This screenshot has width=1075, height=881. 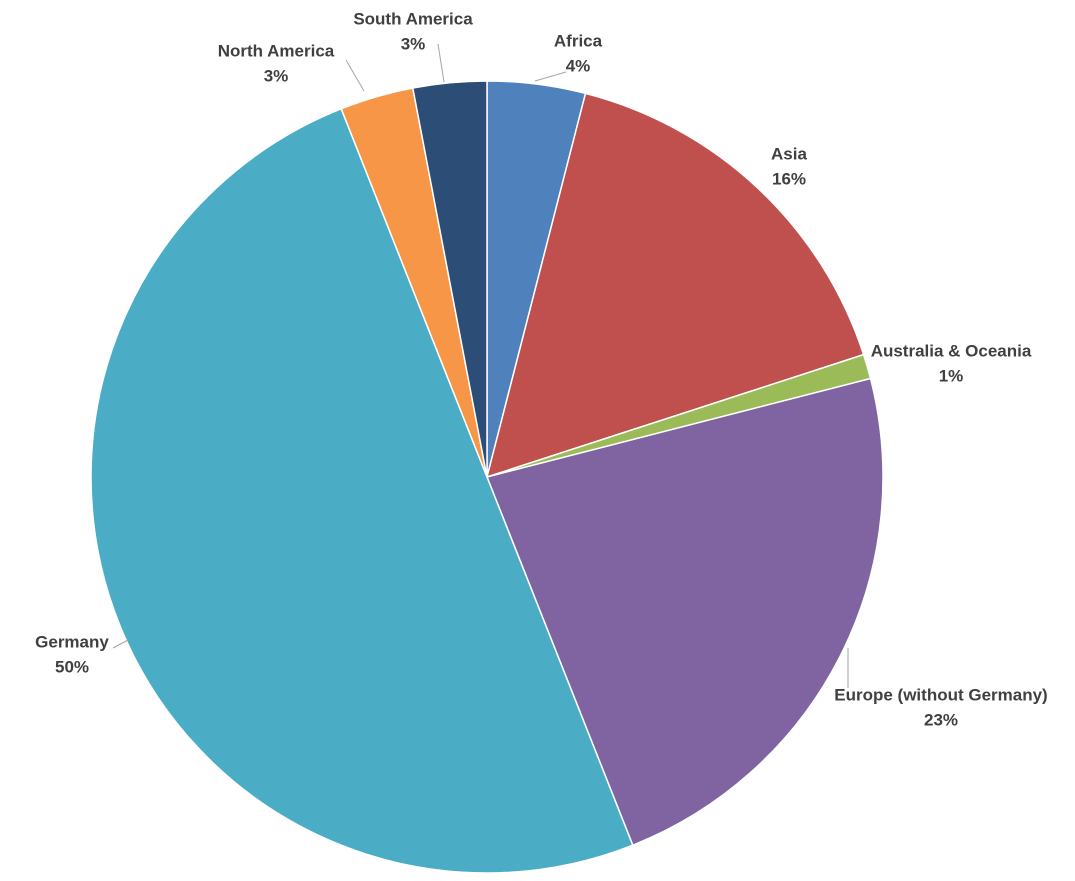 What do you see at coordinates (276, 50) in the screenshot?
I see `slice-name-north-america: North America` at bounding box center [276, 50].